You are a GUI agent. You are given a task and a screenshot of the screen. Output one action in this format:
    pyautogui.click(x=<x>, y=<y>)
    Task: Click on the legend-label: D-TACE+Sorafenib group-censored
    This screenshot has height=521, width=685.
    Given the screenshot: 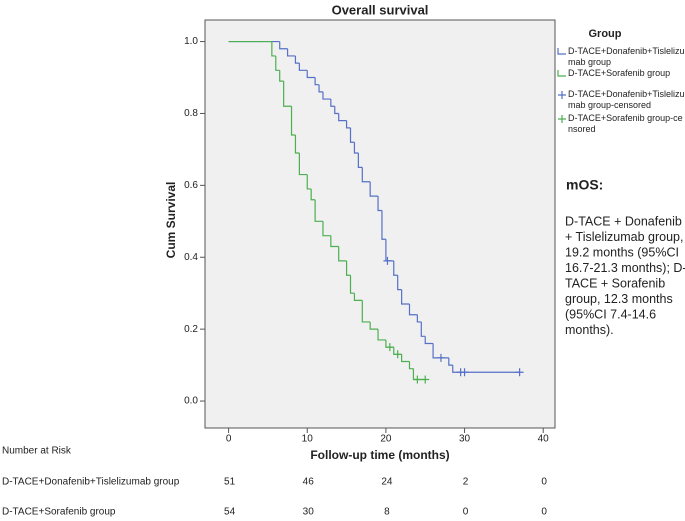 What is the action you would take?
    pyautogui.click(x=625, y=123)
    